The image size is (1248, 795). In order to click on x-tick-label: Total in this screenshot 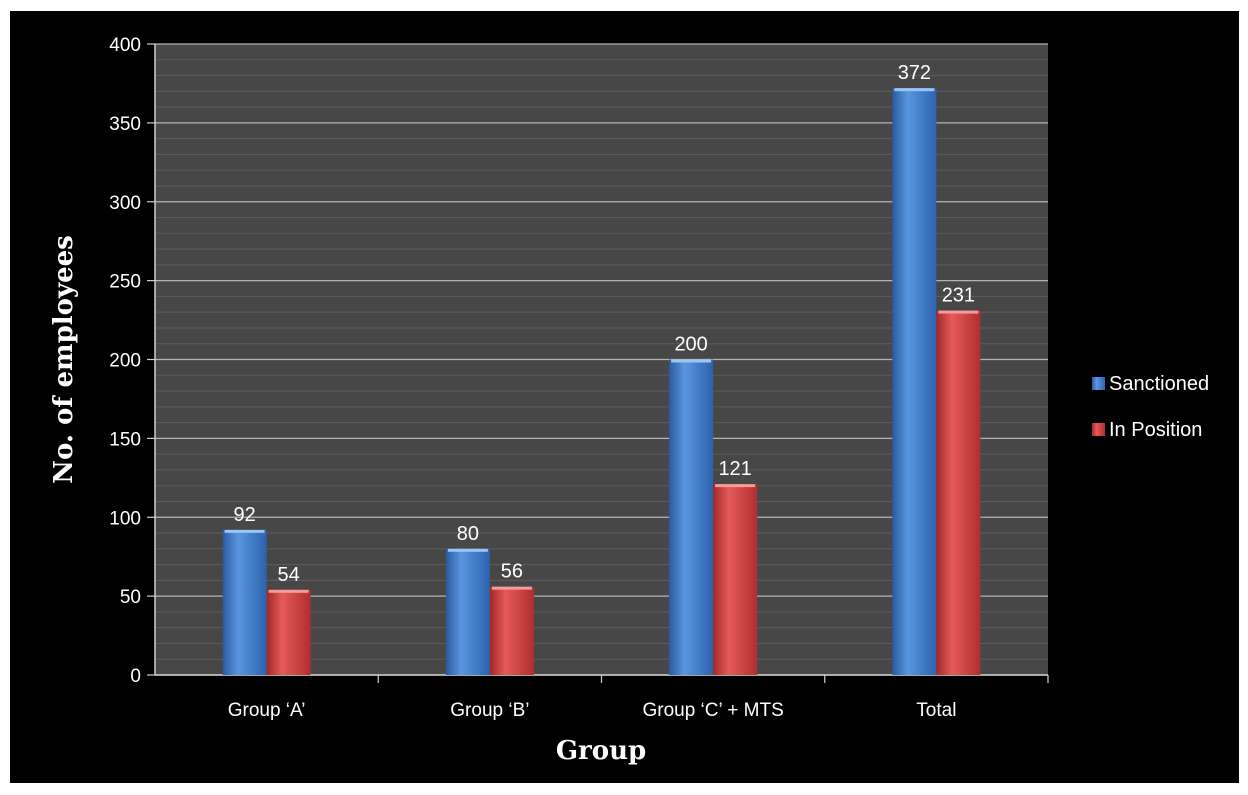, I will do `click(936, 710)`.